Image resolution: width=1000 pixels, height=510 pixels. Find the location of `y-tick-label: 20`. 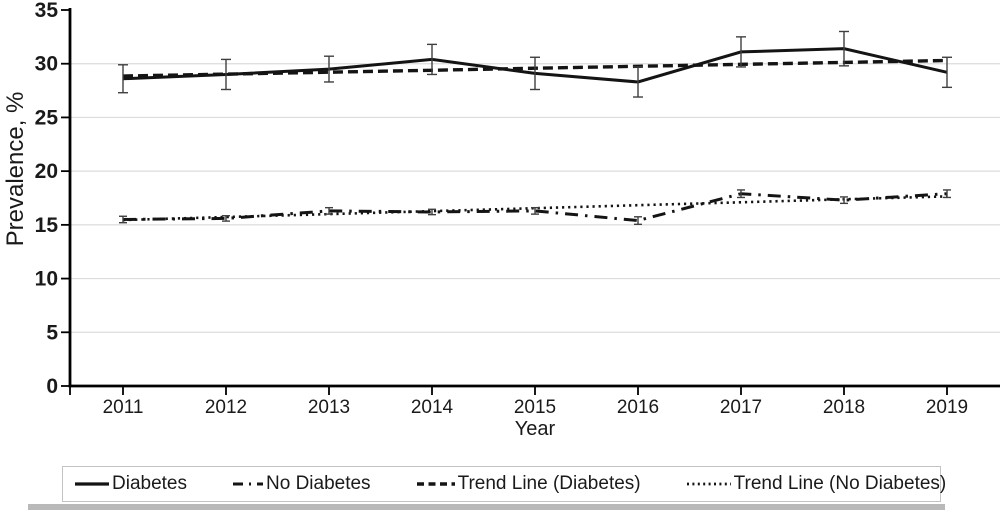

y-tick-label: 20 is located at coordinates (46, 171).